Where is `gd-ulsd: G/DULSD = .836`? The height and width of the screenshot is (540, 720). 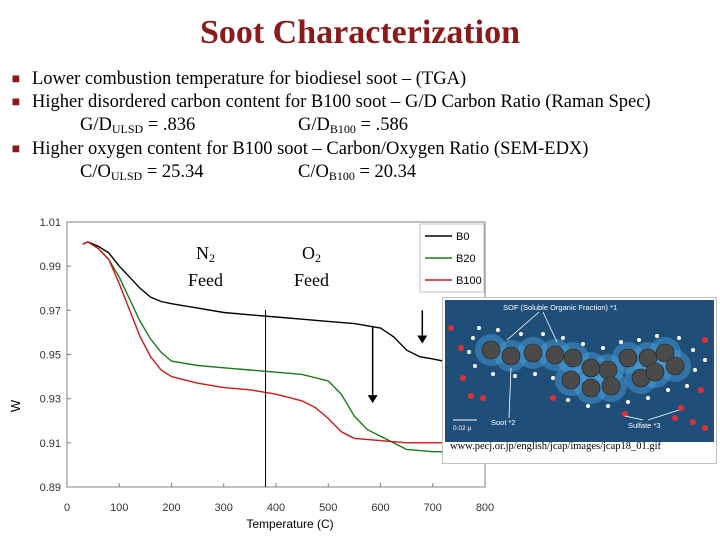
gd-ulsd: G/DULSD = .836 is located at coordinates (137, 127).